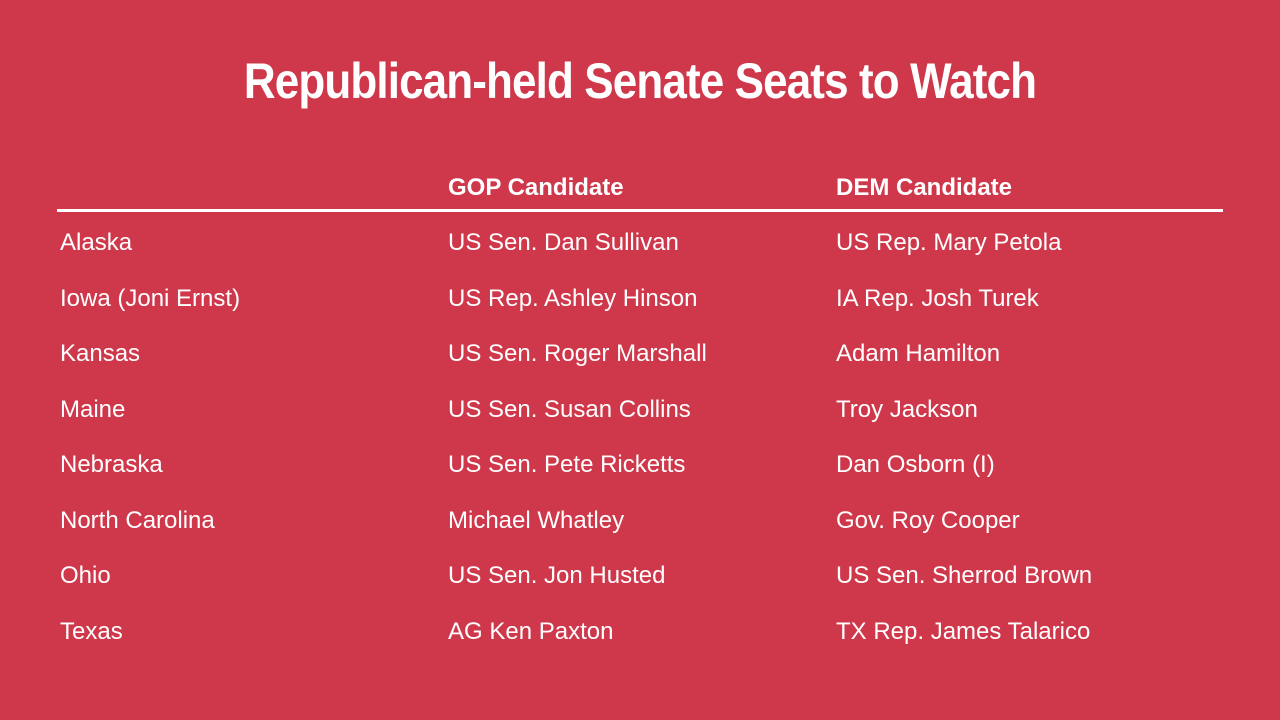 The height and width of the screenshot is (720, 1280). I want to click on candidate: US Sen. Sherrod Brown, so click(964, 575).